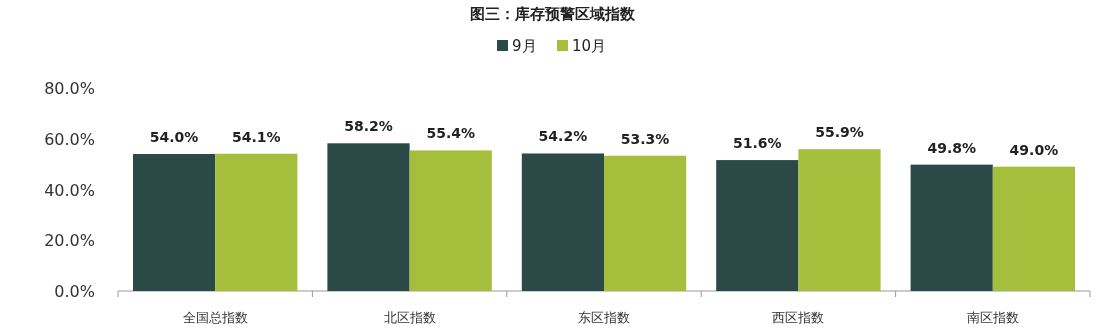  What do you see at coordinates (563, 136) in the screenshot?
I see `data-label: 54.2%` at bounding box center [563, 136].